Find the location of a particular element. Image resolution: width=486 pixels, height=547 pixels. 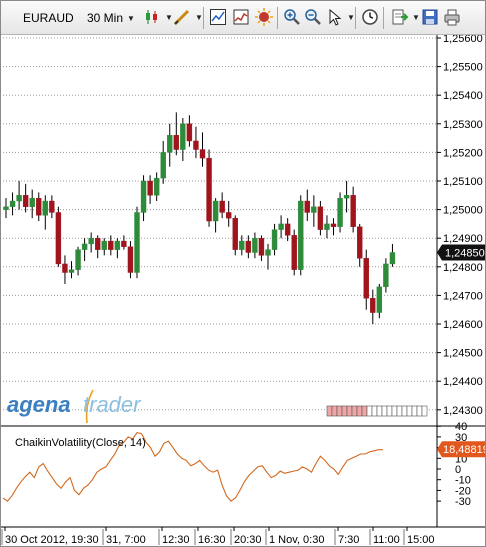

instrument-label: EURAUD is located at coordinates (48, 18).